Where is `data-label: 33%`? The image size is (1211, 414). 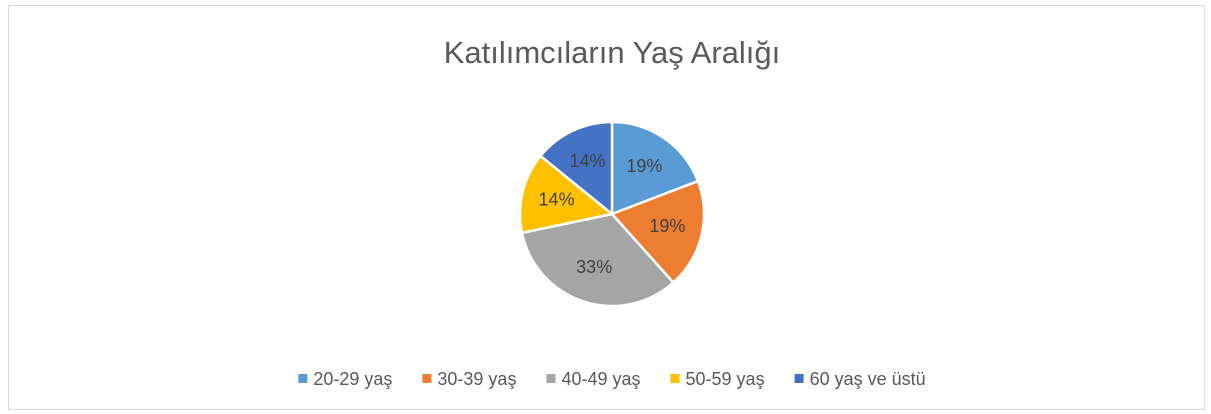 data-label: 33% is located at coordinates (594, 267).